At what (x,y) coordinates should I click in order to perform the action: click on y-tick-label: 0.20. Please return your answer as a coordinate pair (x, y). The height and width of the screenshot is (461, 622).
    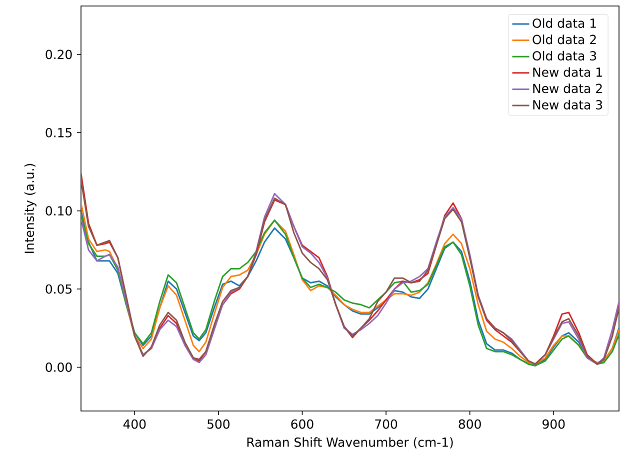
    Looking at the image, I should click on (59, 55).